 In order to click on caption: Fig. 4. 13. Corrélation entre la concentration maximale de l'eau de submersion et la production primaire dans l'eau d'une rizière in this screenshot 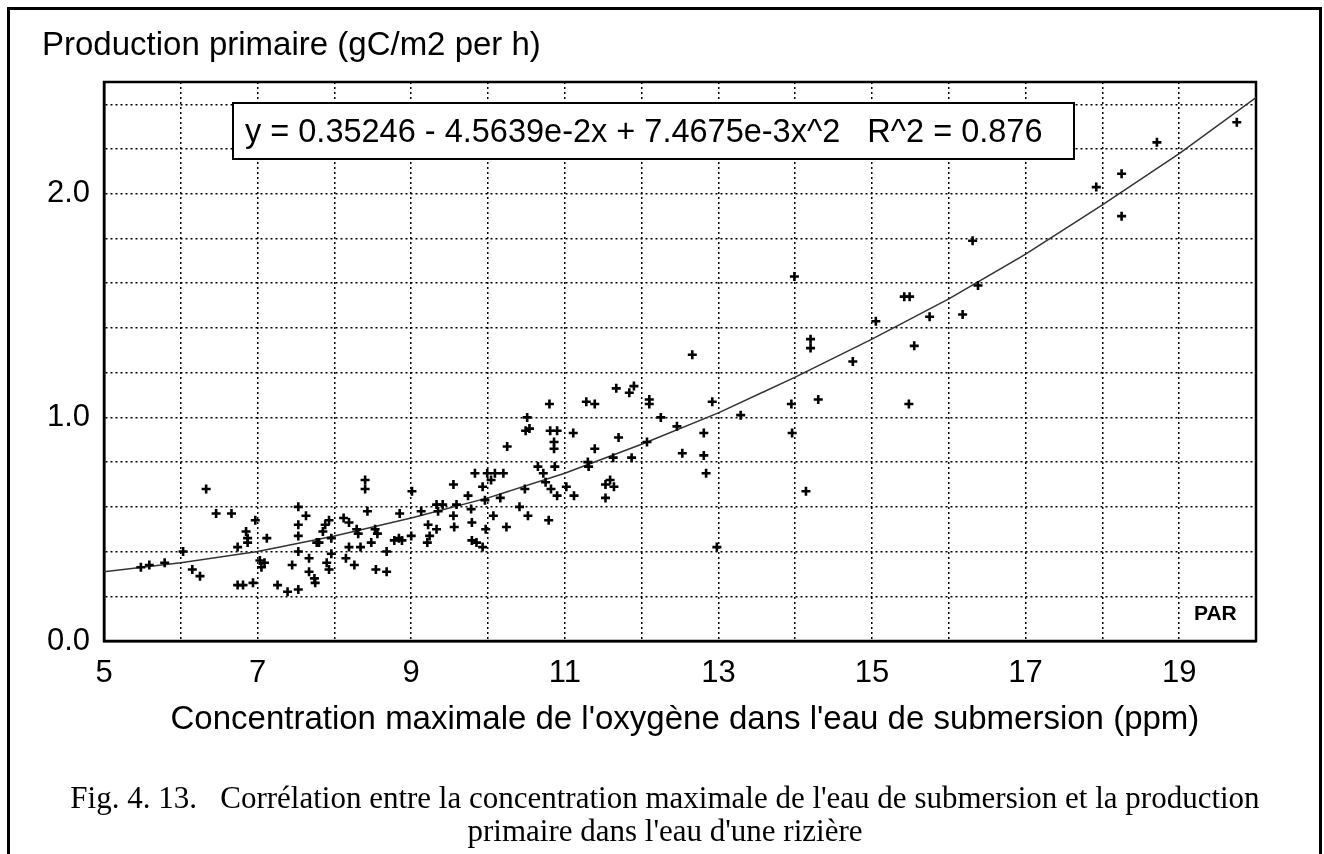, I will do `click(665, 814)`.